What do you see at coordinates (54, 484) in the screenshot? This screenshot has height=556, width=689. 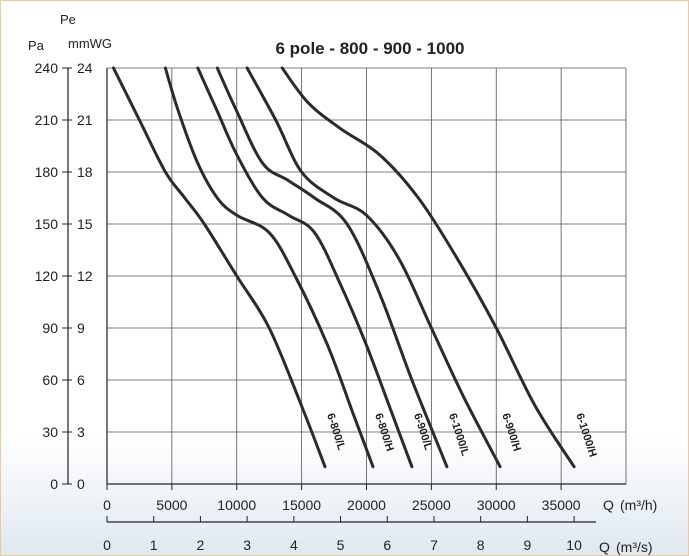 I see `y-tick-label-pa: 0` at bounding box center [54, 484].